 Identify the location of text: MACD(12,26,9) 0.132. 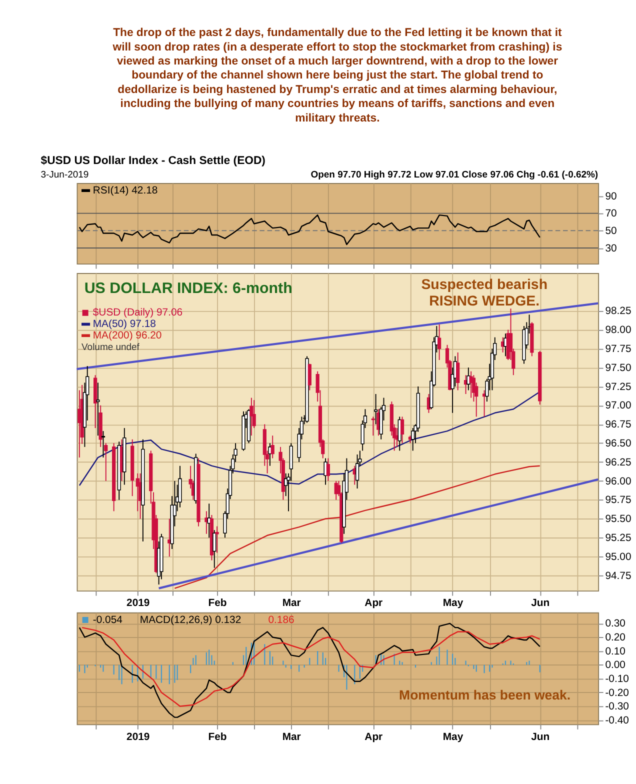
(191, 620).